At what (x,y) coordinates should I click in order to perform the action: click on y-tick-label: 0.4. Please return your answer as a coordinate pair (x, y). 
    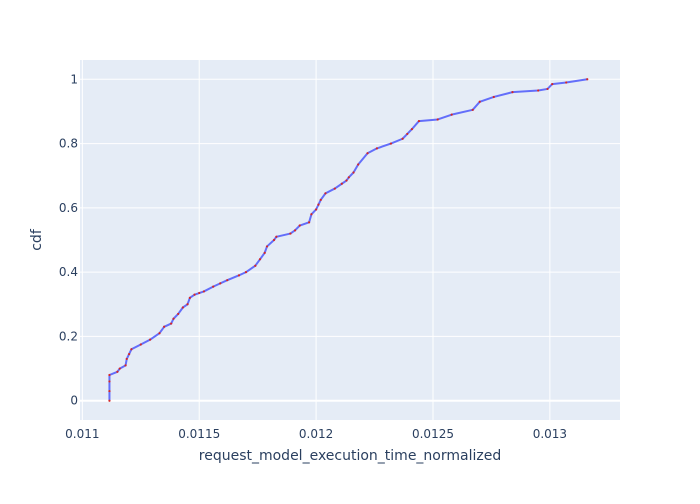
    Looking at the image, I should click on (68, 272).